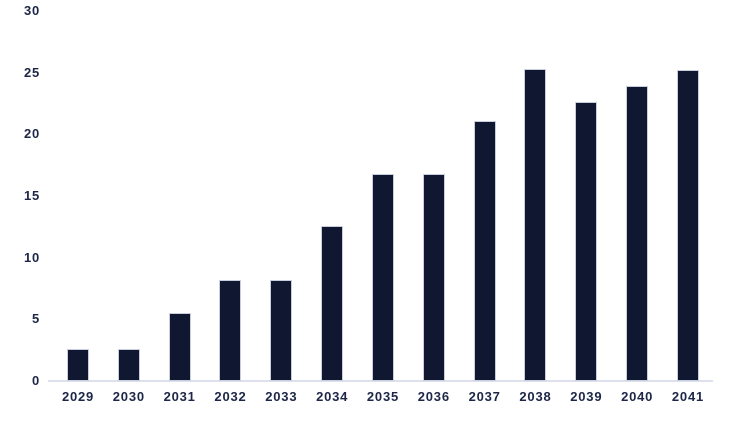  What do you see at coordinates (31, 134) in the screenshot?
I see `y-axis-tick-label: 20` at bounding box center [31, 134].